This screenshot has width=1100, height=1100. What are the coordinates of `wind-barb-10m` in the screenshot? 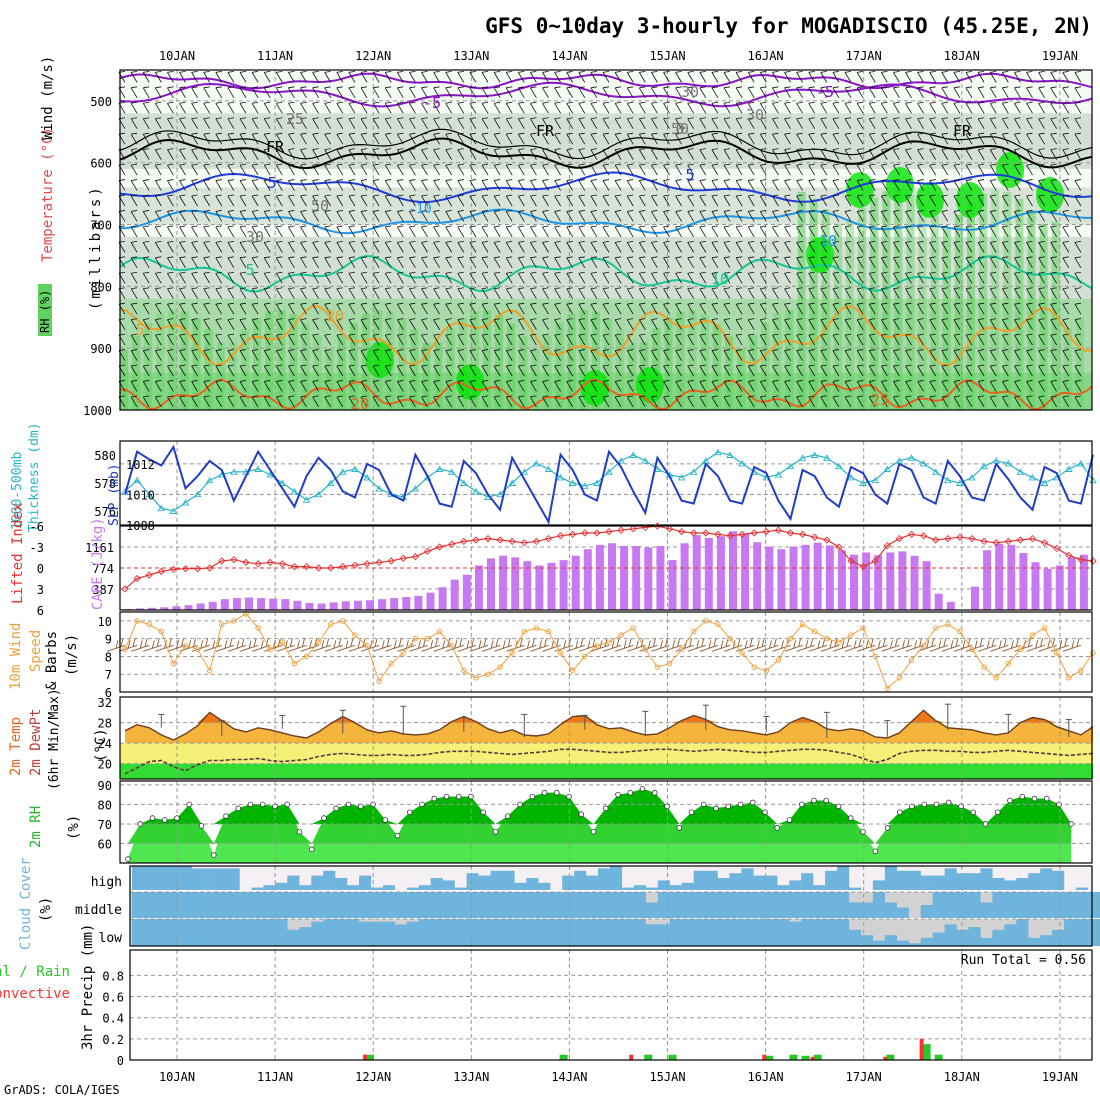 It's located at (745, 645).